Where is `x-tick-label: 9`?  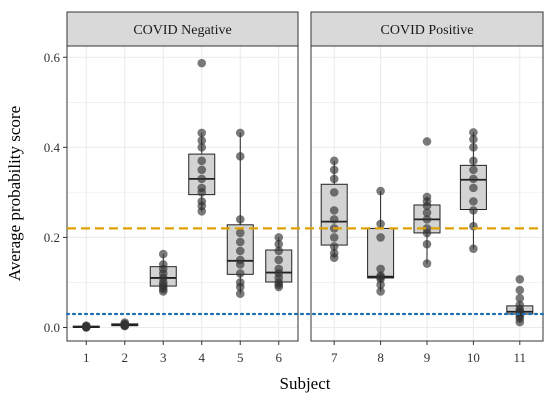
x-tick-label: 9 is located at coordinates (427, 357).